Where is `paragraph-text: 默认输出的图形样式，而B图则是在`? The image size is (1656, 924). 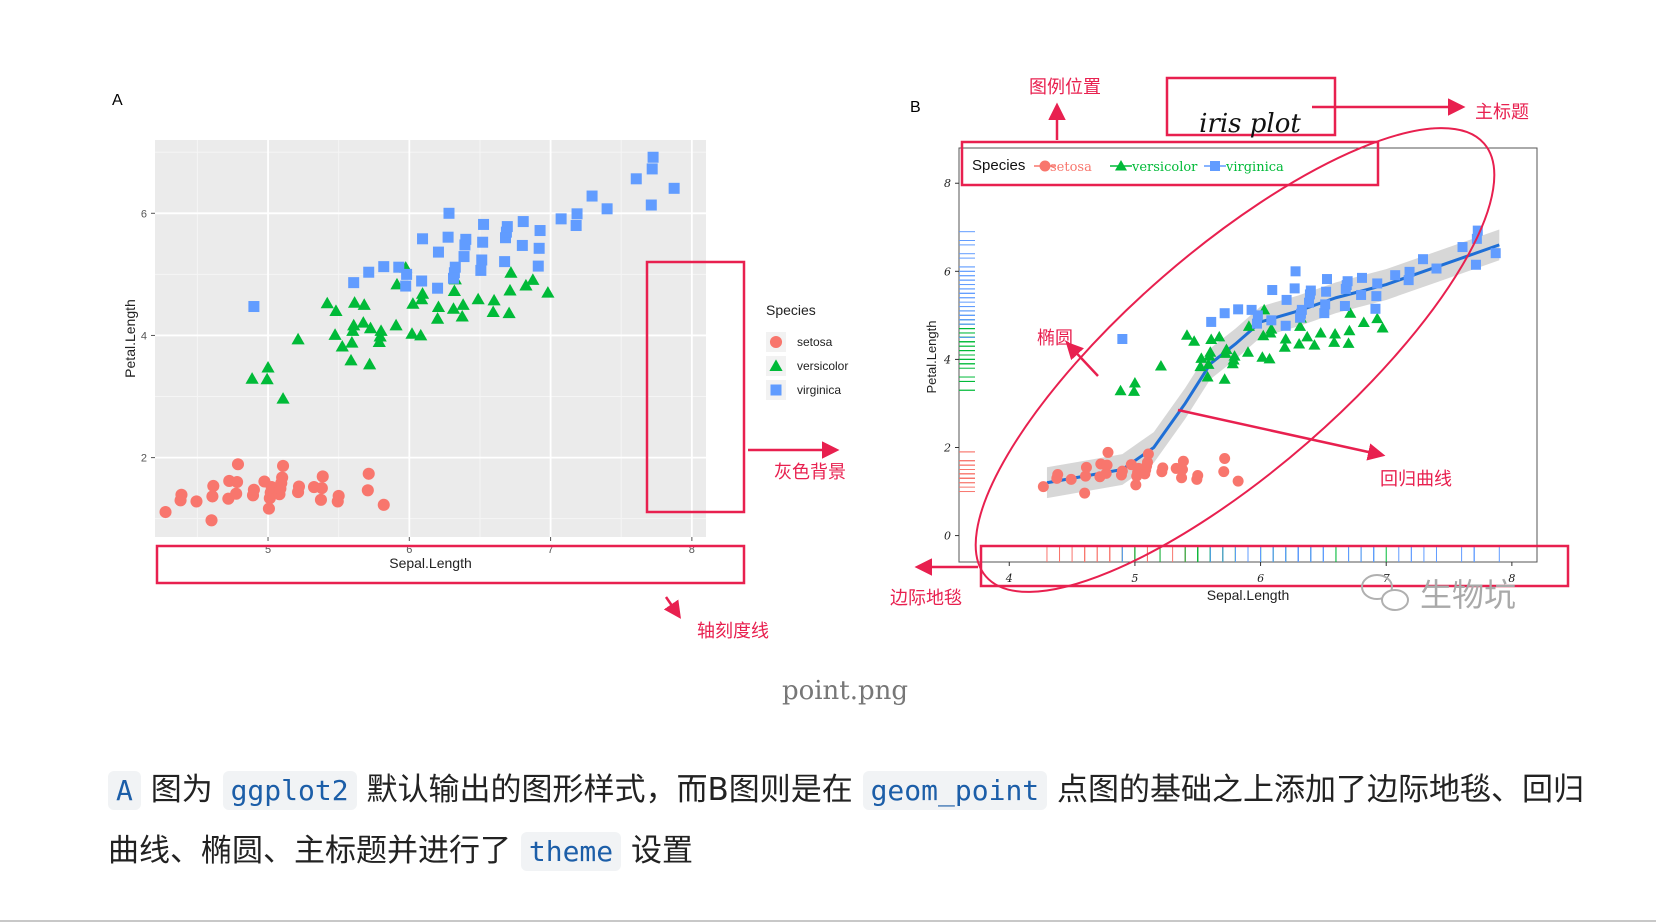
paragraph-text: 默认输出的图形样式，而B图则是在 is located at coordinates (609, 790).